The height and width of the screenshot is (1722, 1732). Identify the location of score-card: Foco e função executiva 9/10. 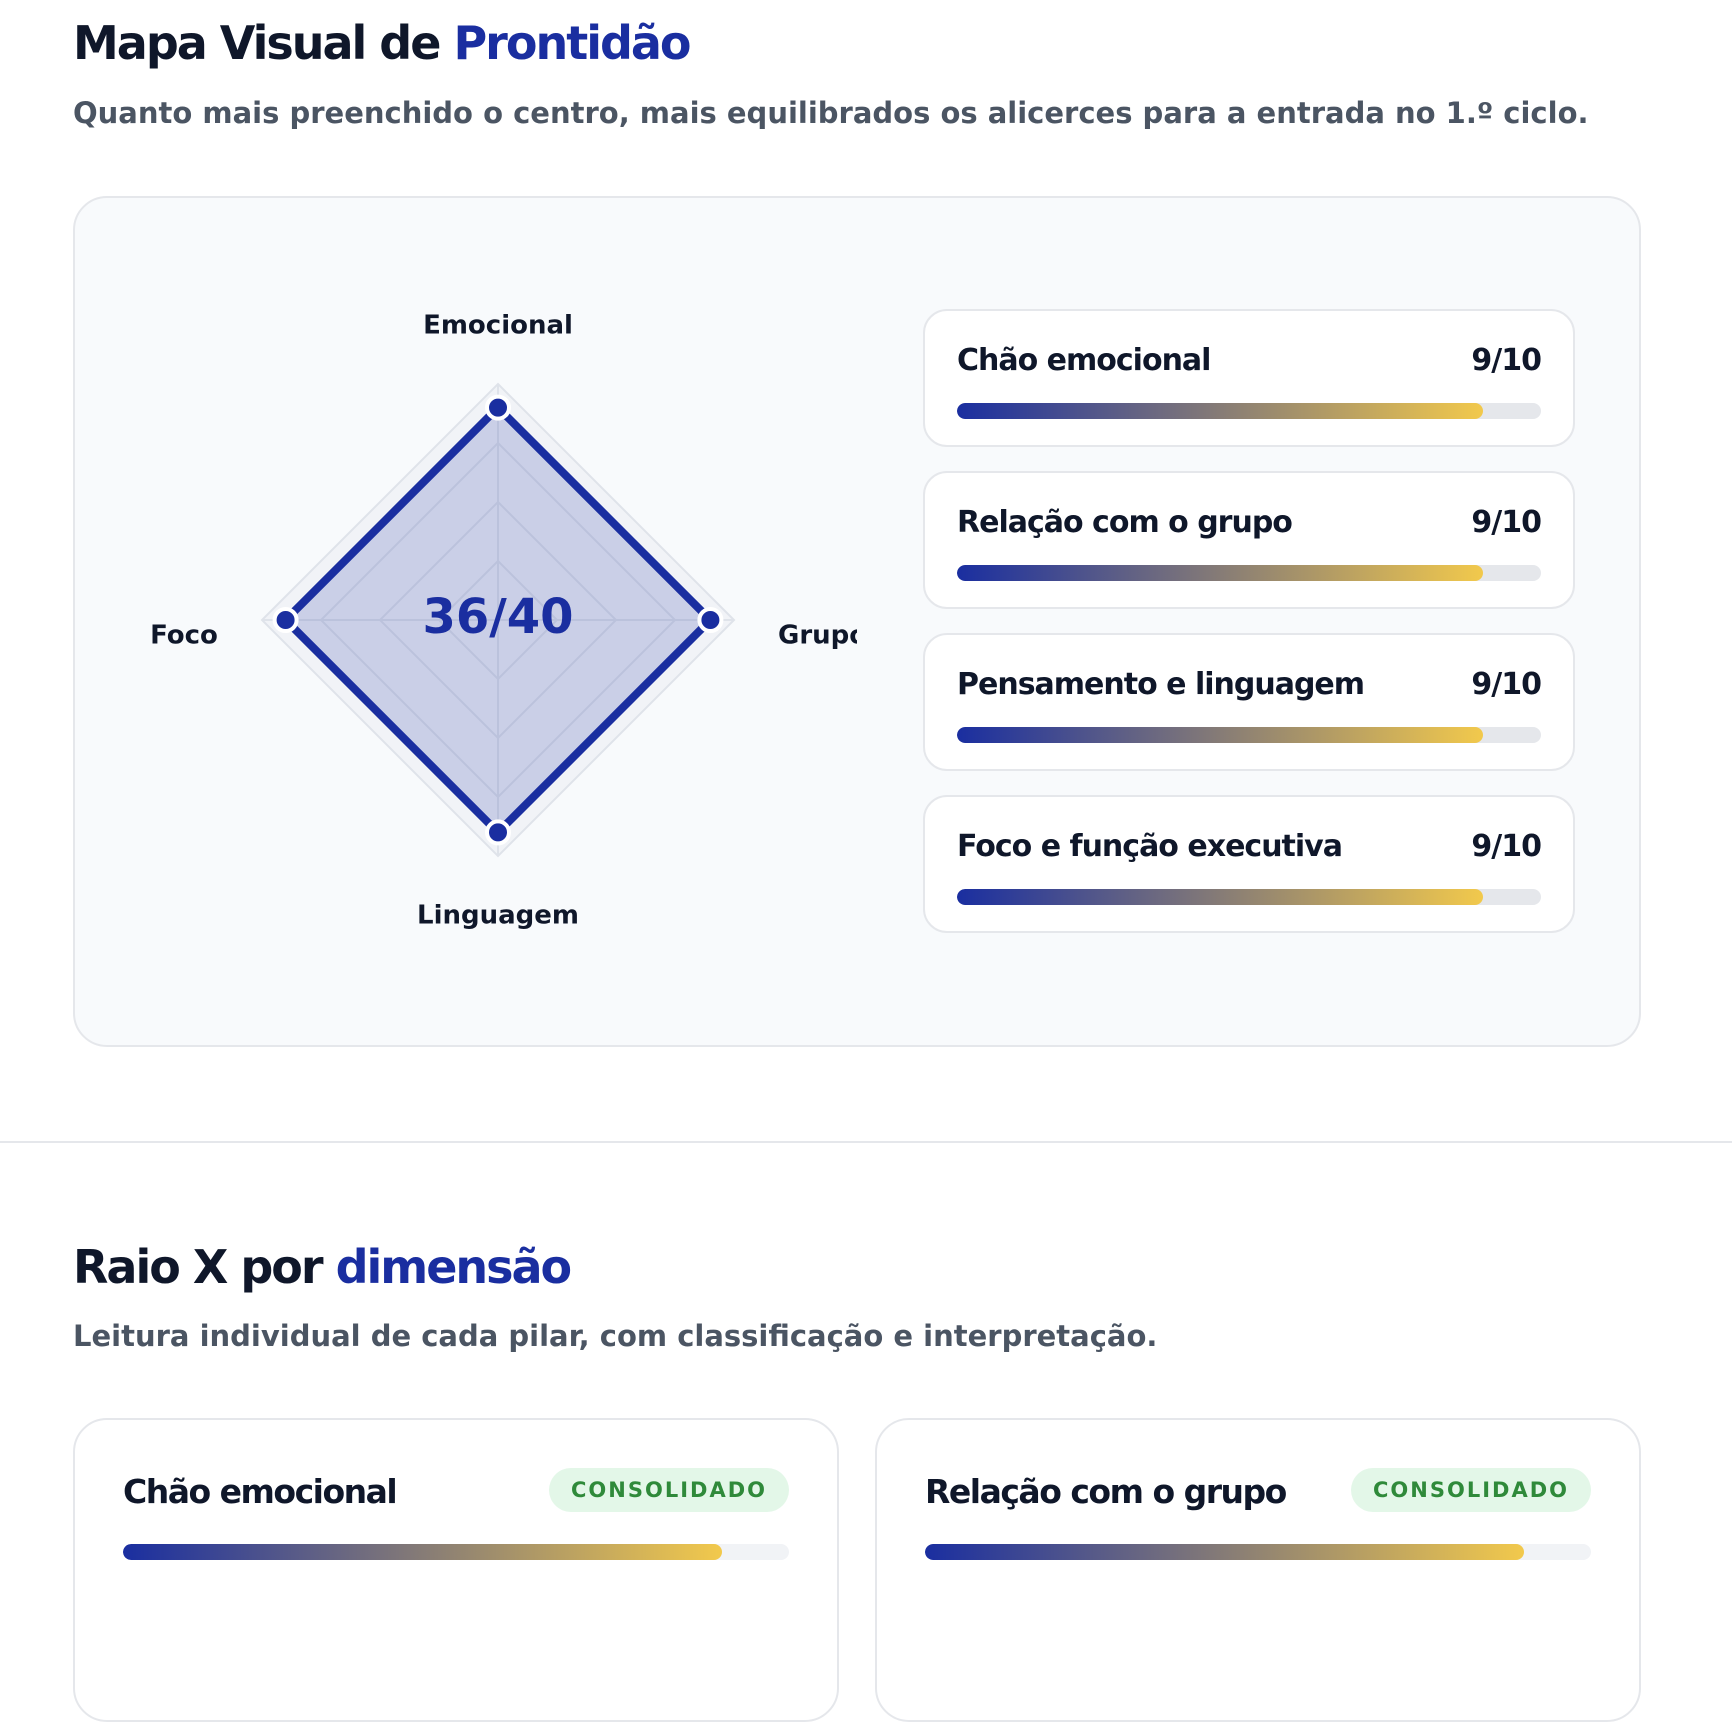
(1249, 864).